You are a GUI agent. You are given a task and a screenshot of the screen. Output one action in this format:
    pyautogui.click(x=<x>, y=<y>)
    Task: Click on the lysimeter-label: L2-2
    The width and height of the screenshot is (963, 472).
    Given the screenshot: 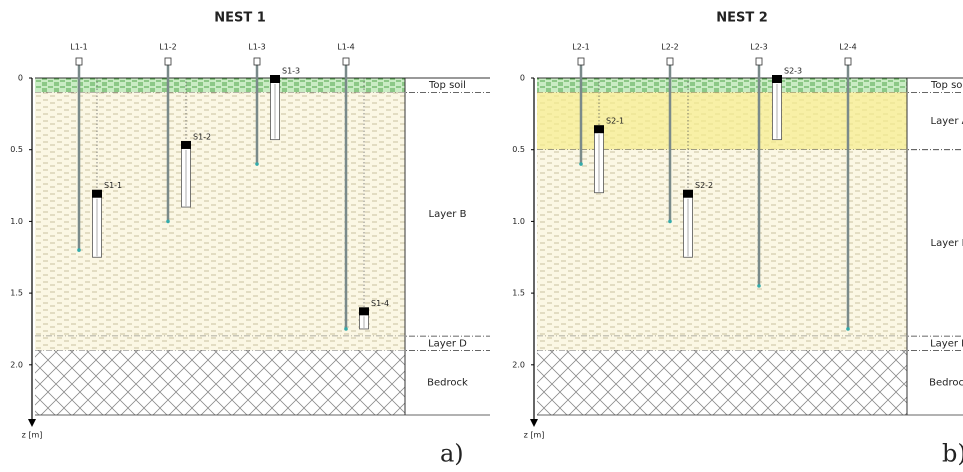 What is the action you would take?
    pyautogui.click(x=670, y=47)
    